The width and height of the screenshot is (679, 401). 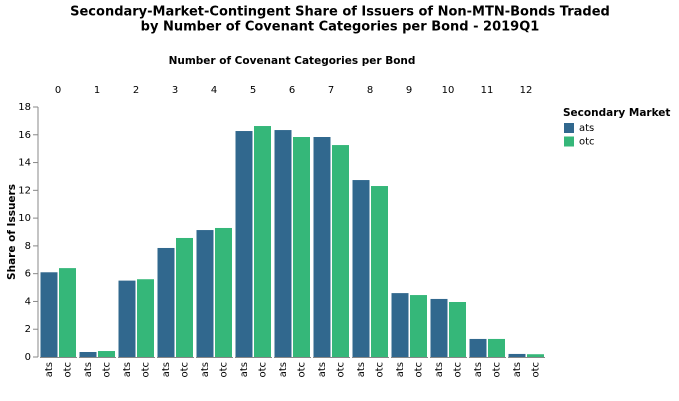 I want to click on column-label: 5, so click(x=253, y=90).